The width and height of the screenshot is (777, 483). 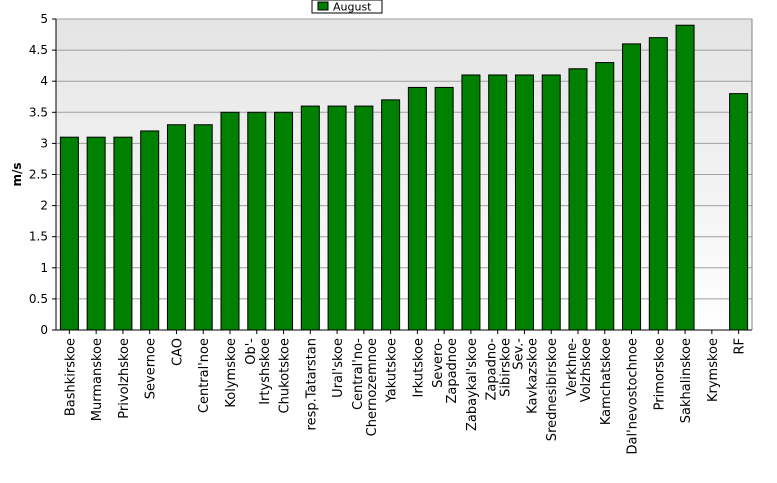 I want to click on x-tick-label-line: Yakutskoe, so click(x=392, y=370).